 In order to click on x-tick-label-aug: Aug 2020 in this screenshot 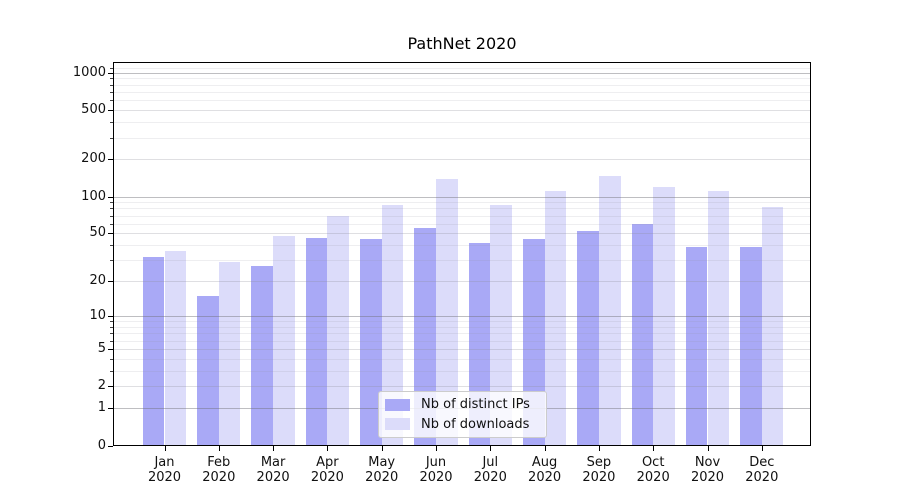, I will do `click(545, 470)`.